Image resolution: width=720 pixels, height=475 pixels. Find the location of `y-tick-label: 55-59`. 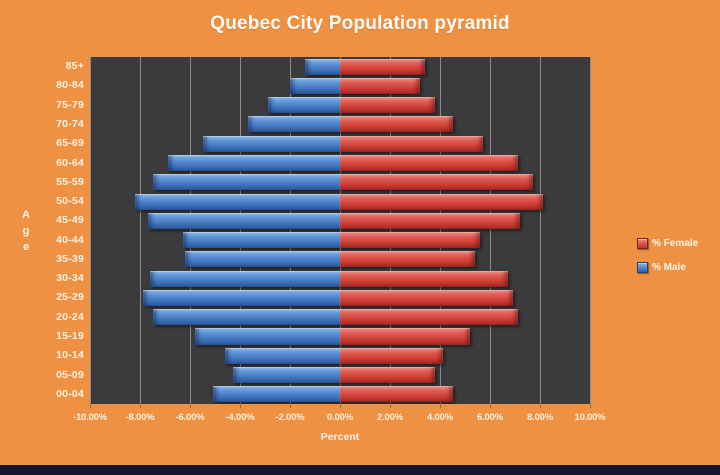

y-tick-label: 55-59 is located at coordinates (70, 181).